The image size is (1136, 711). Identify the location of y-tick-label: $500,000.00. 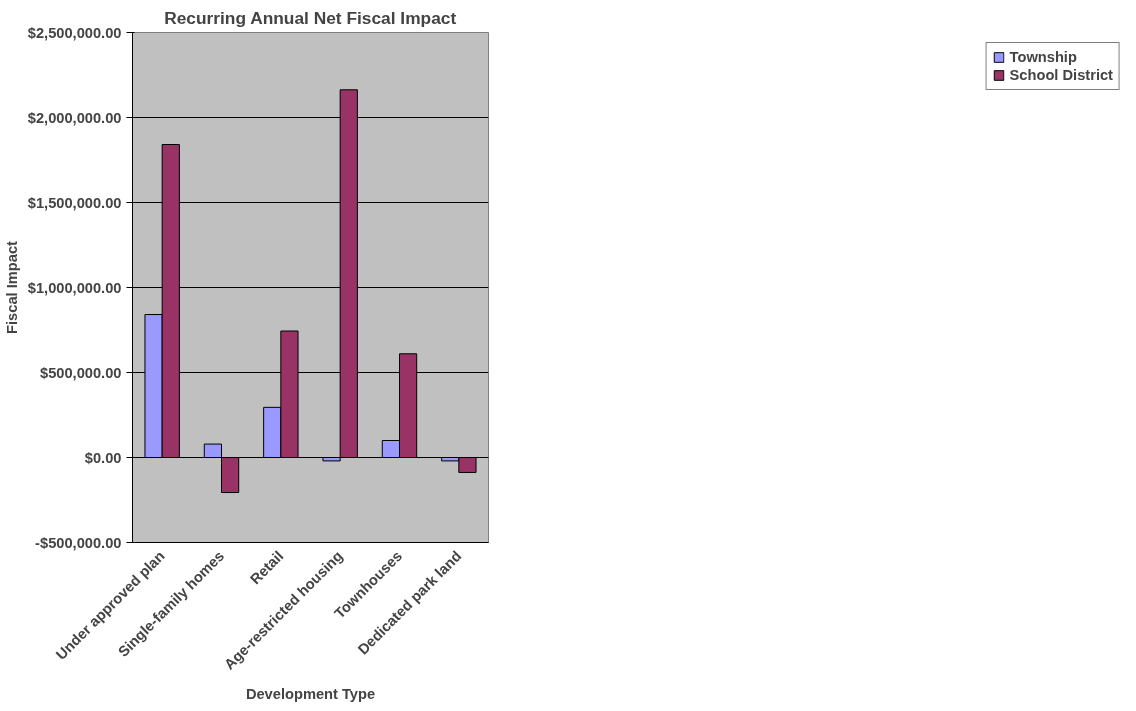
(81, 372).